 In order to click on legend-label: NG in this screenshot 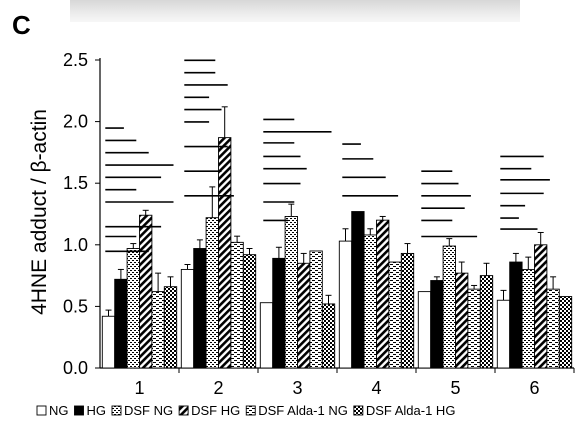, I will do `click(59, 410)`.